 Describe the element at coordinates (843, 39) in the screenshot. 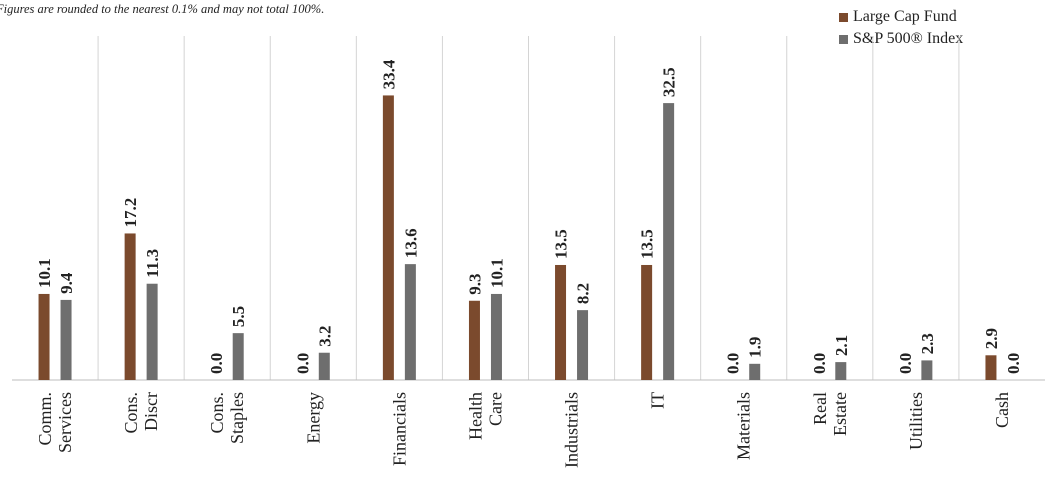

I see `legend-swatch-index` at that location.